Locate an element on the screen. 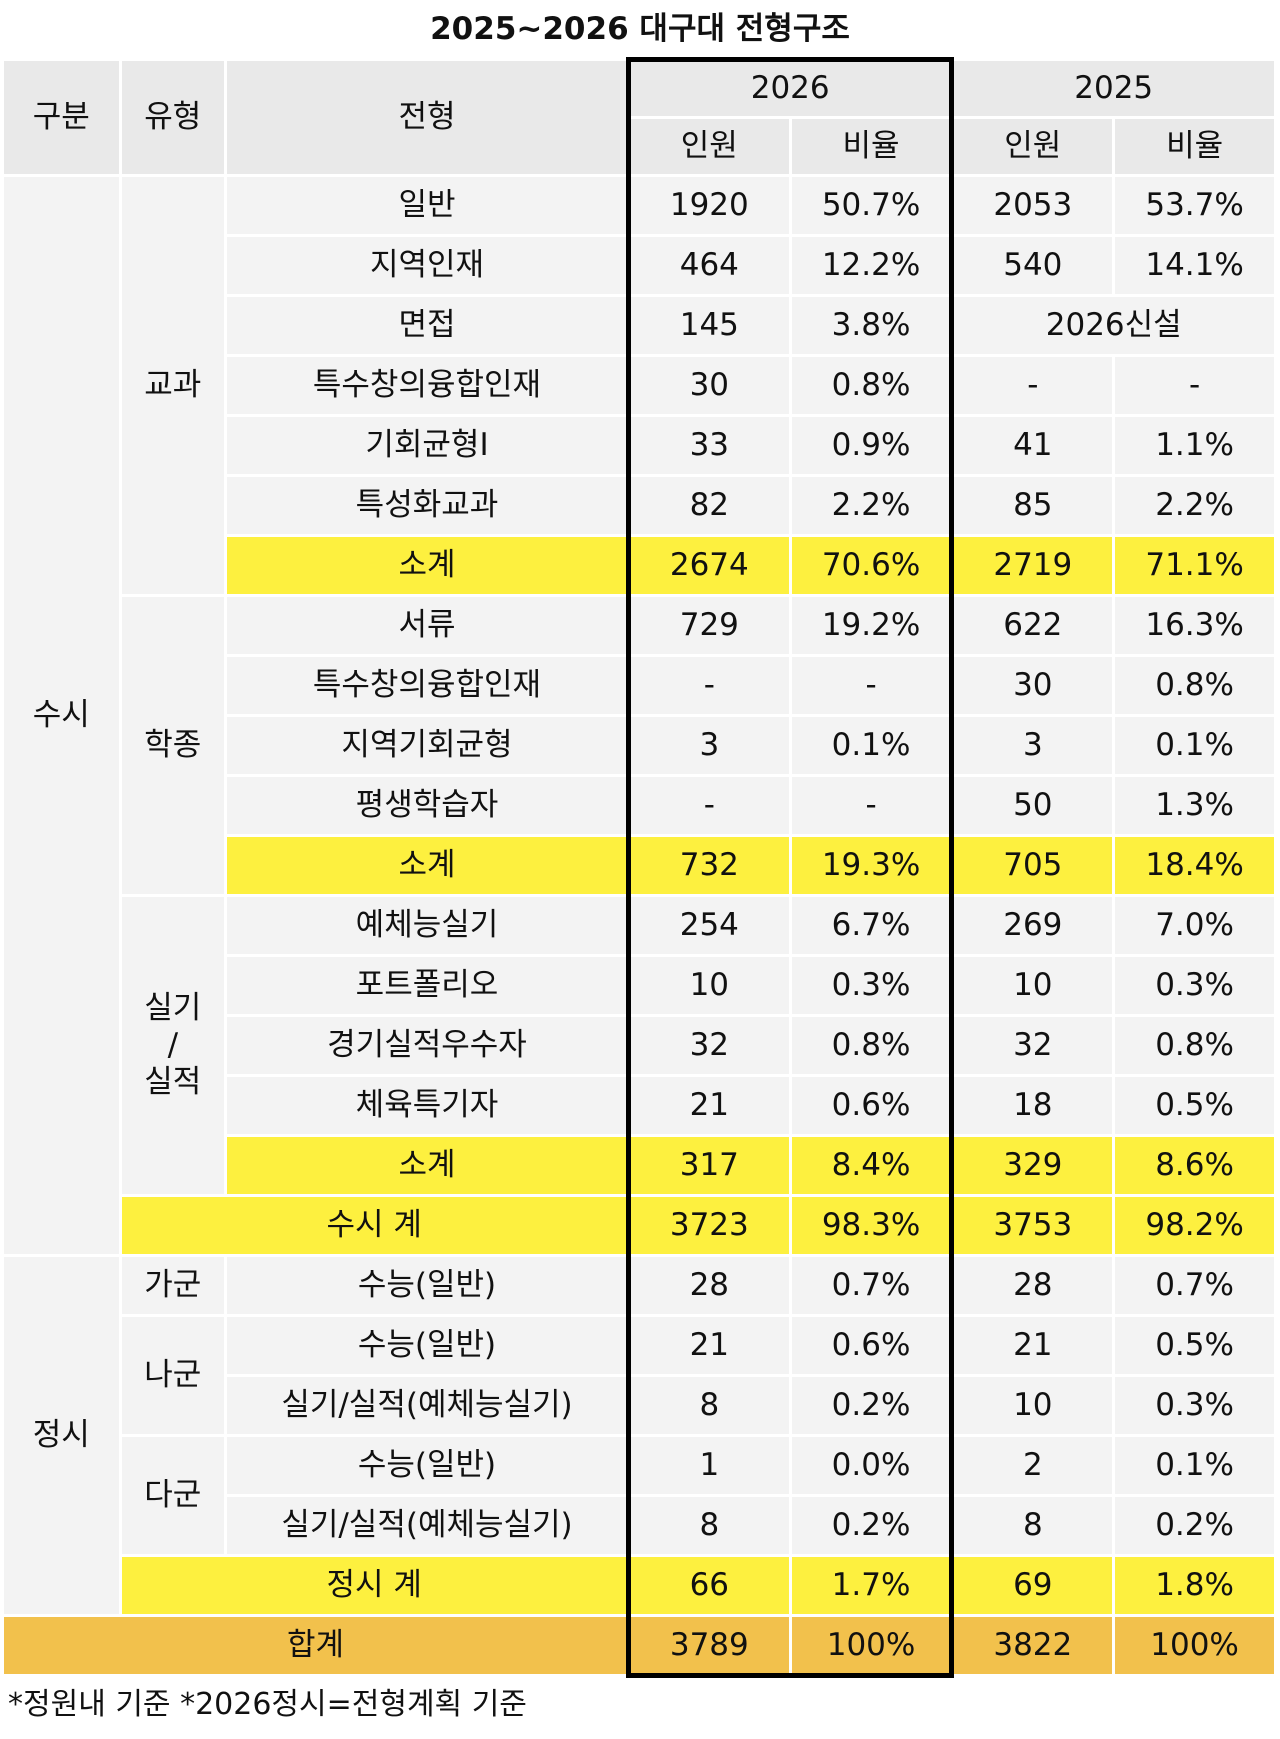  cell: 41 is located at coordinates (1033, 445).